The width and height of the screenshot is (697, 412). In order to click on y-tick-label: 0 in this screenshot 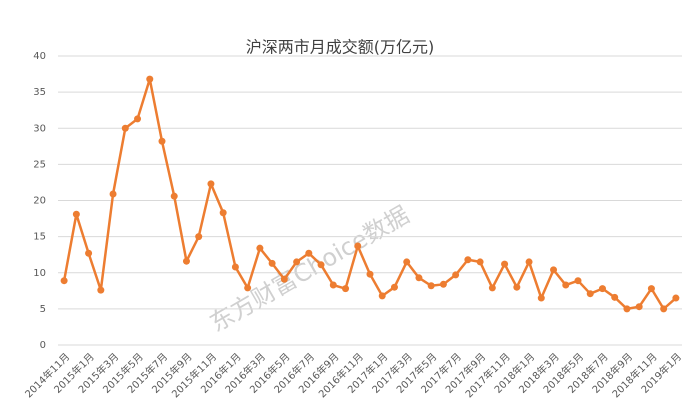, I will do `click(43, 345)`.